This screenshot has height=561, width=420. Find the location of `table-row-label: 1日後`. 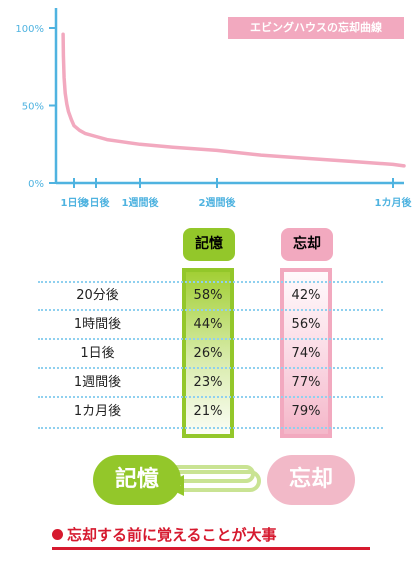

table-row-label: 1日後 is located at coordinates (97, 353).